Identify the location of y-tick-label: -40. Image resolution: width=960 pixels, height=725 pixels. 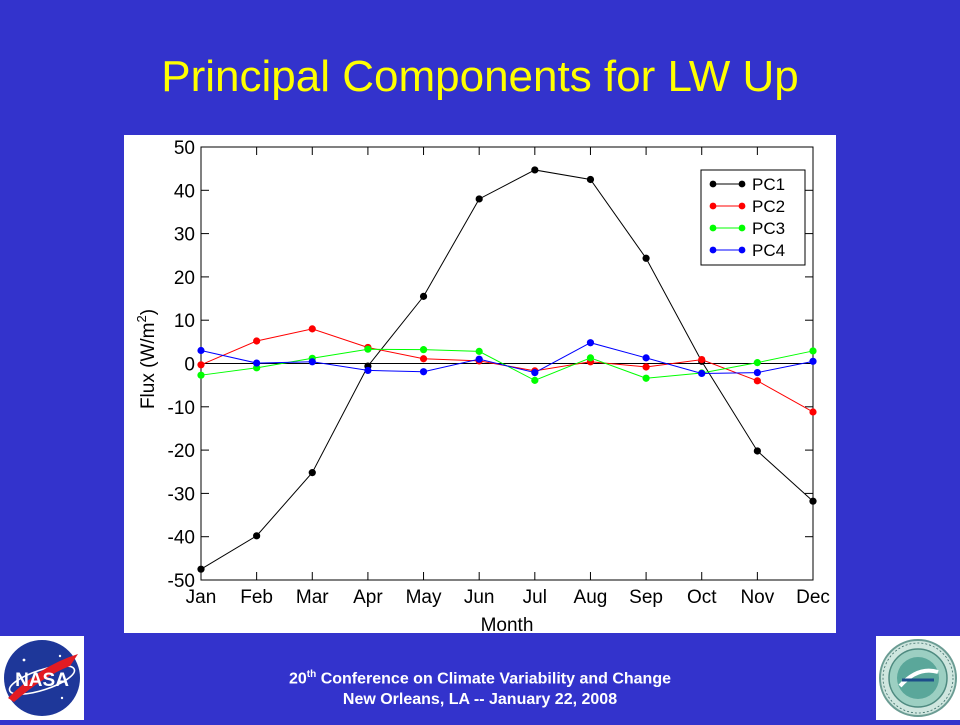
(181, 538).